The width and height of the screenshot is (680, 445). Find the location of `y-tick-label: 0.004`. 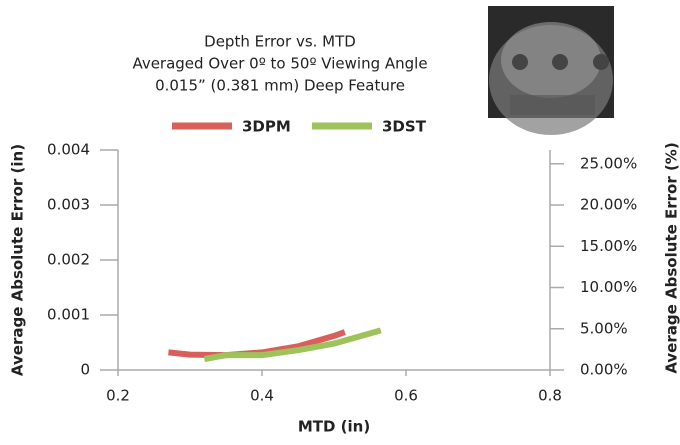

y-tick-label: 0.004 is located at coordinates (68, 150).